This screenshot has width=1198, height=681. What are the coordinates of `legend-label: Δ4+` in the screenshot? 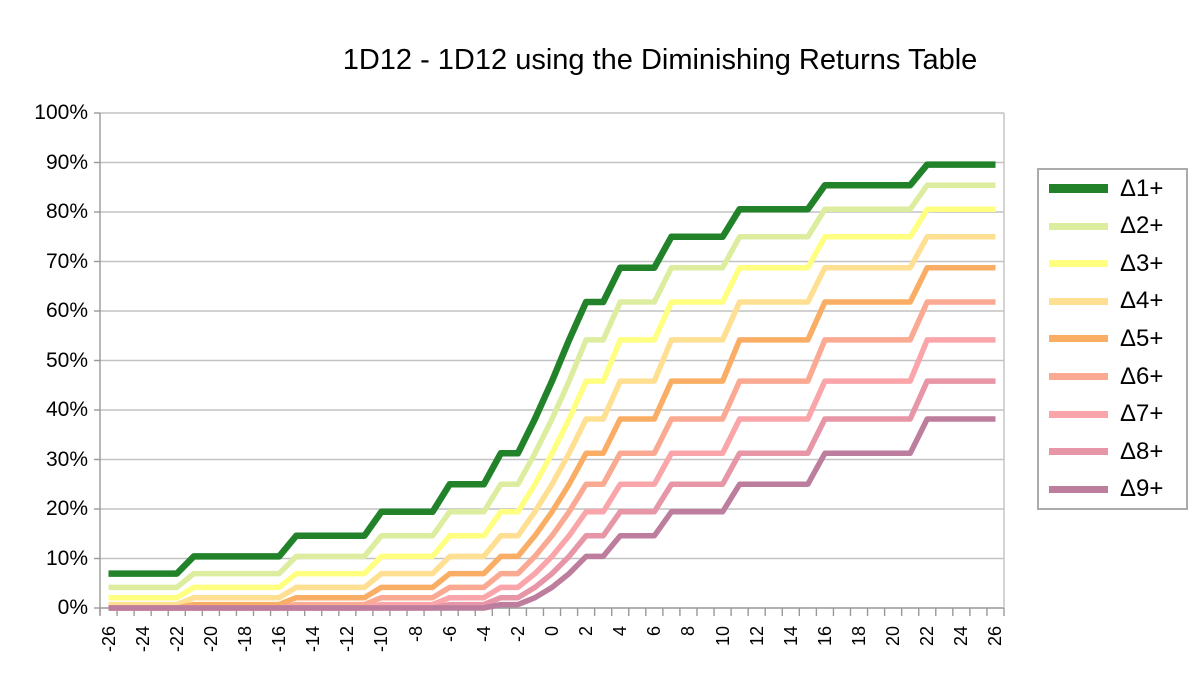 It's located at (1142, 301).